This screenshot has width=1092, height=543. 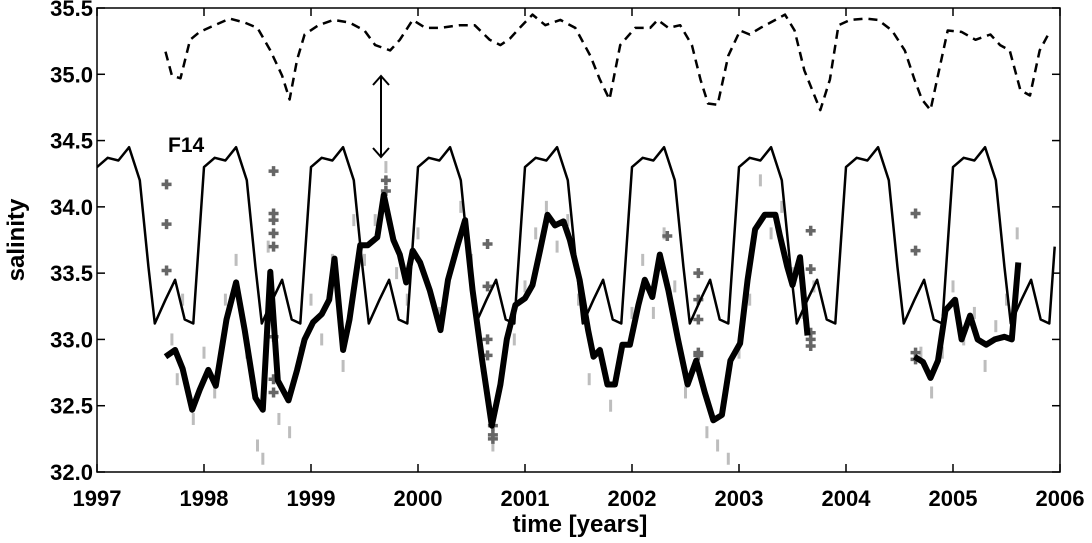 What do you see at coordinates (525, 498) in the screenshot?
I see `x-tick-label: 2001` at bounding box center [525, 498].